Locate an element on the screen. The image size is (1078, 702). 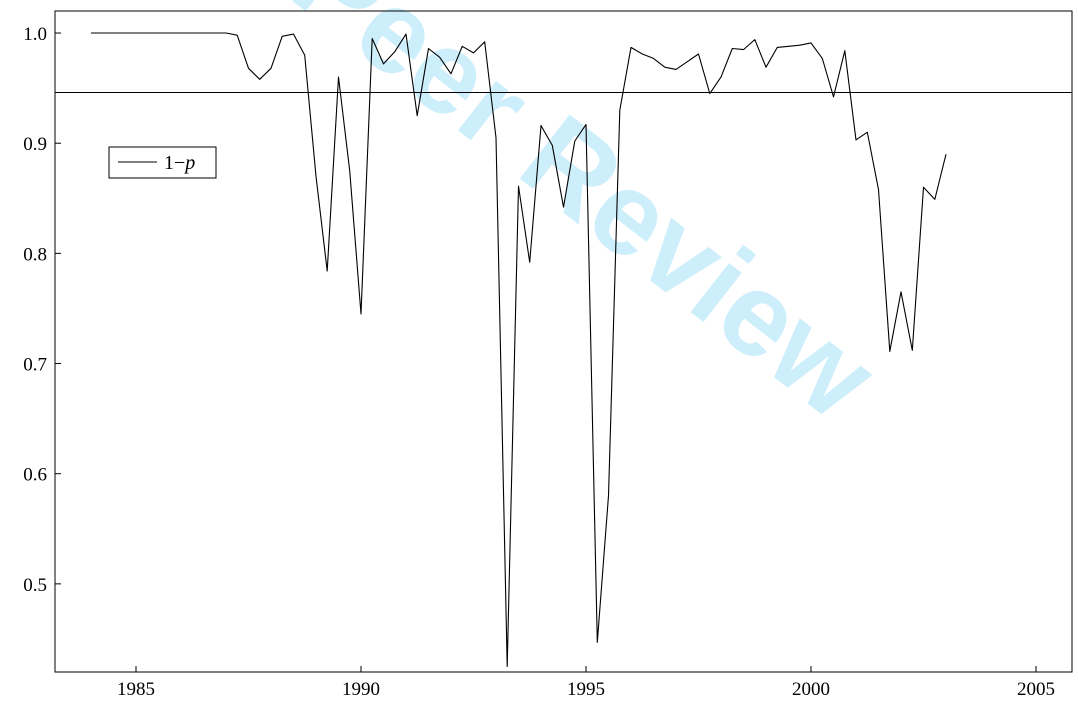
y-tick-label: 0.5 is located at coordinates (35, 585).